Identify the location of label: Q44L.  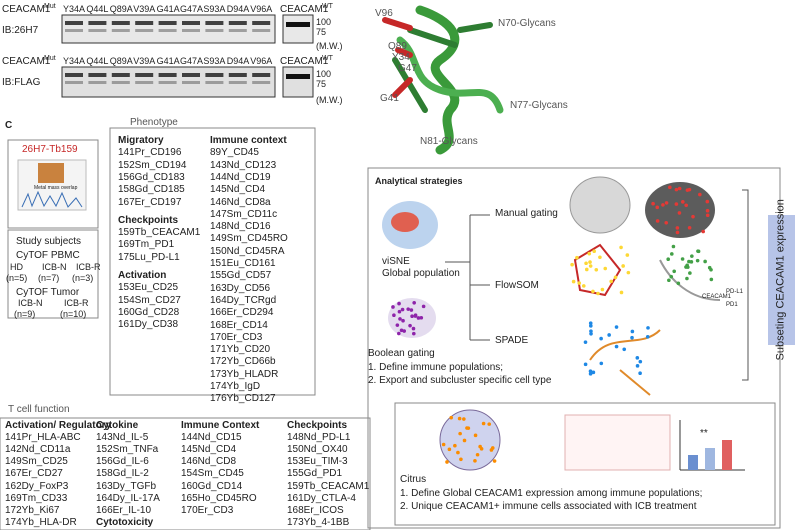
(97, 9).